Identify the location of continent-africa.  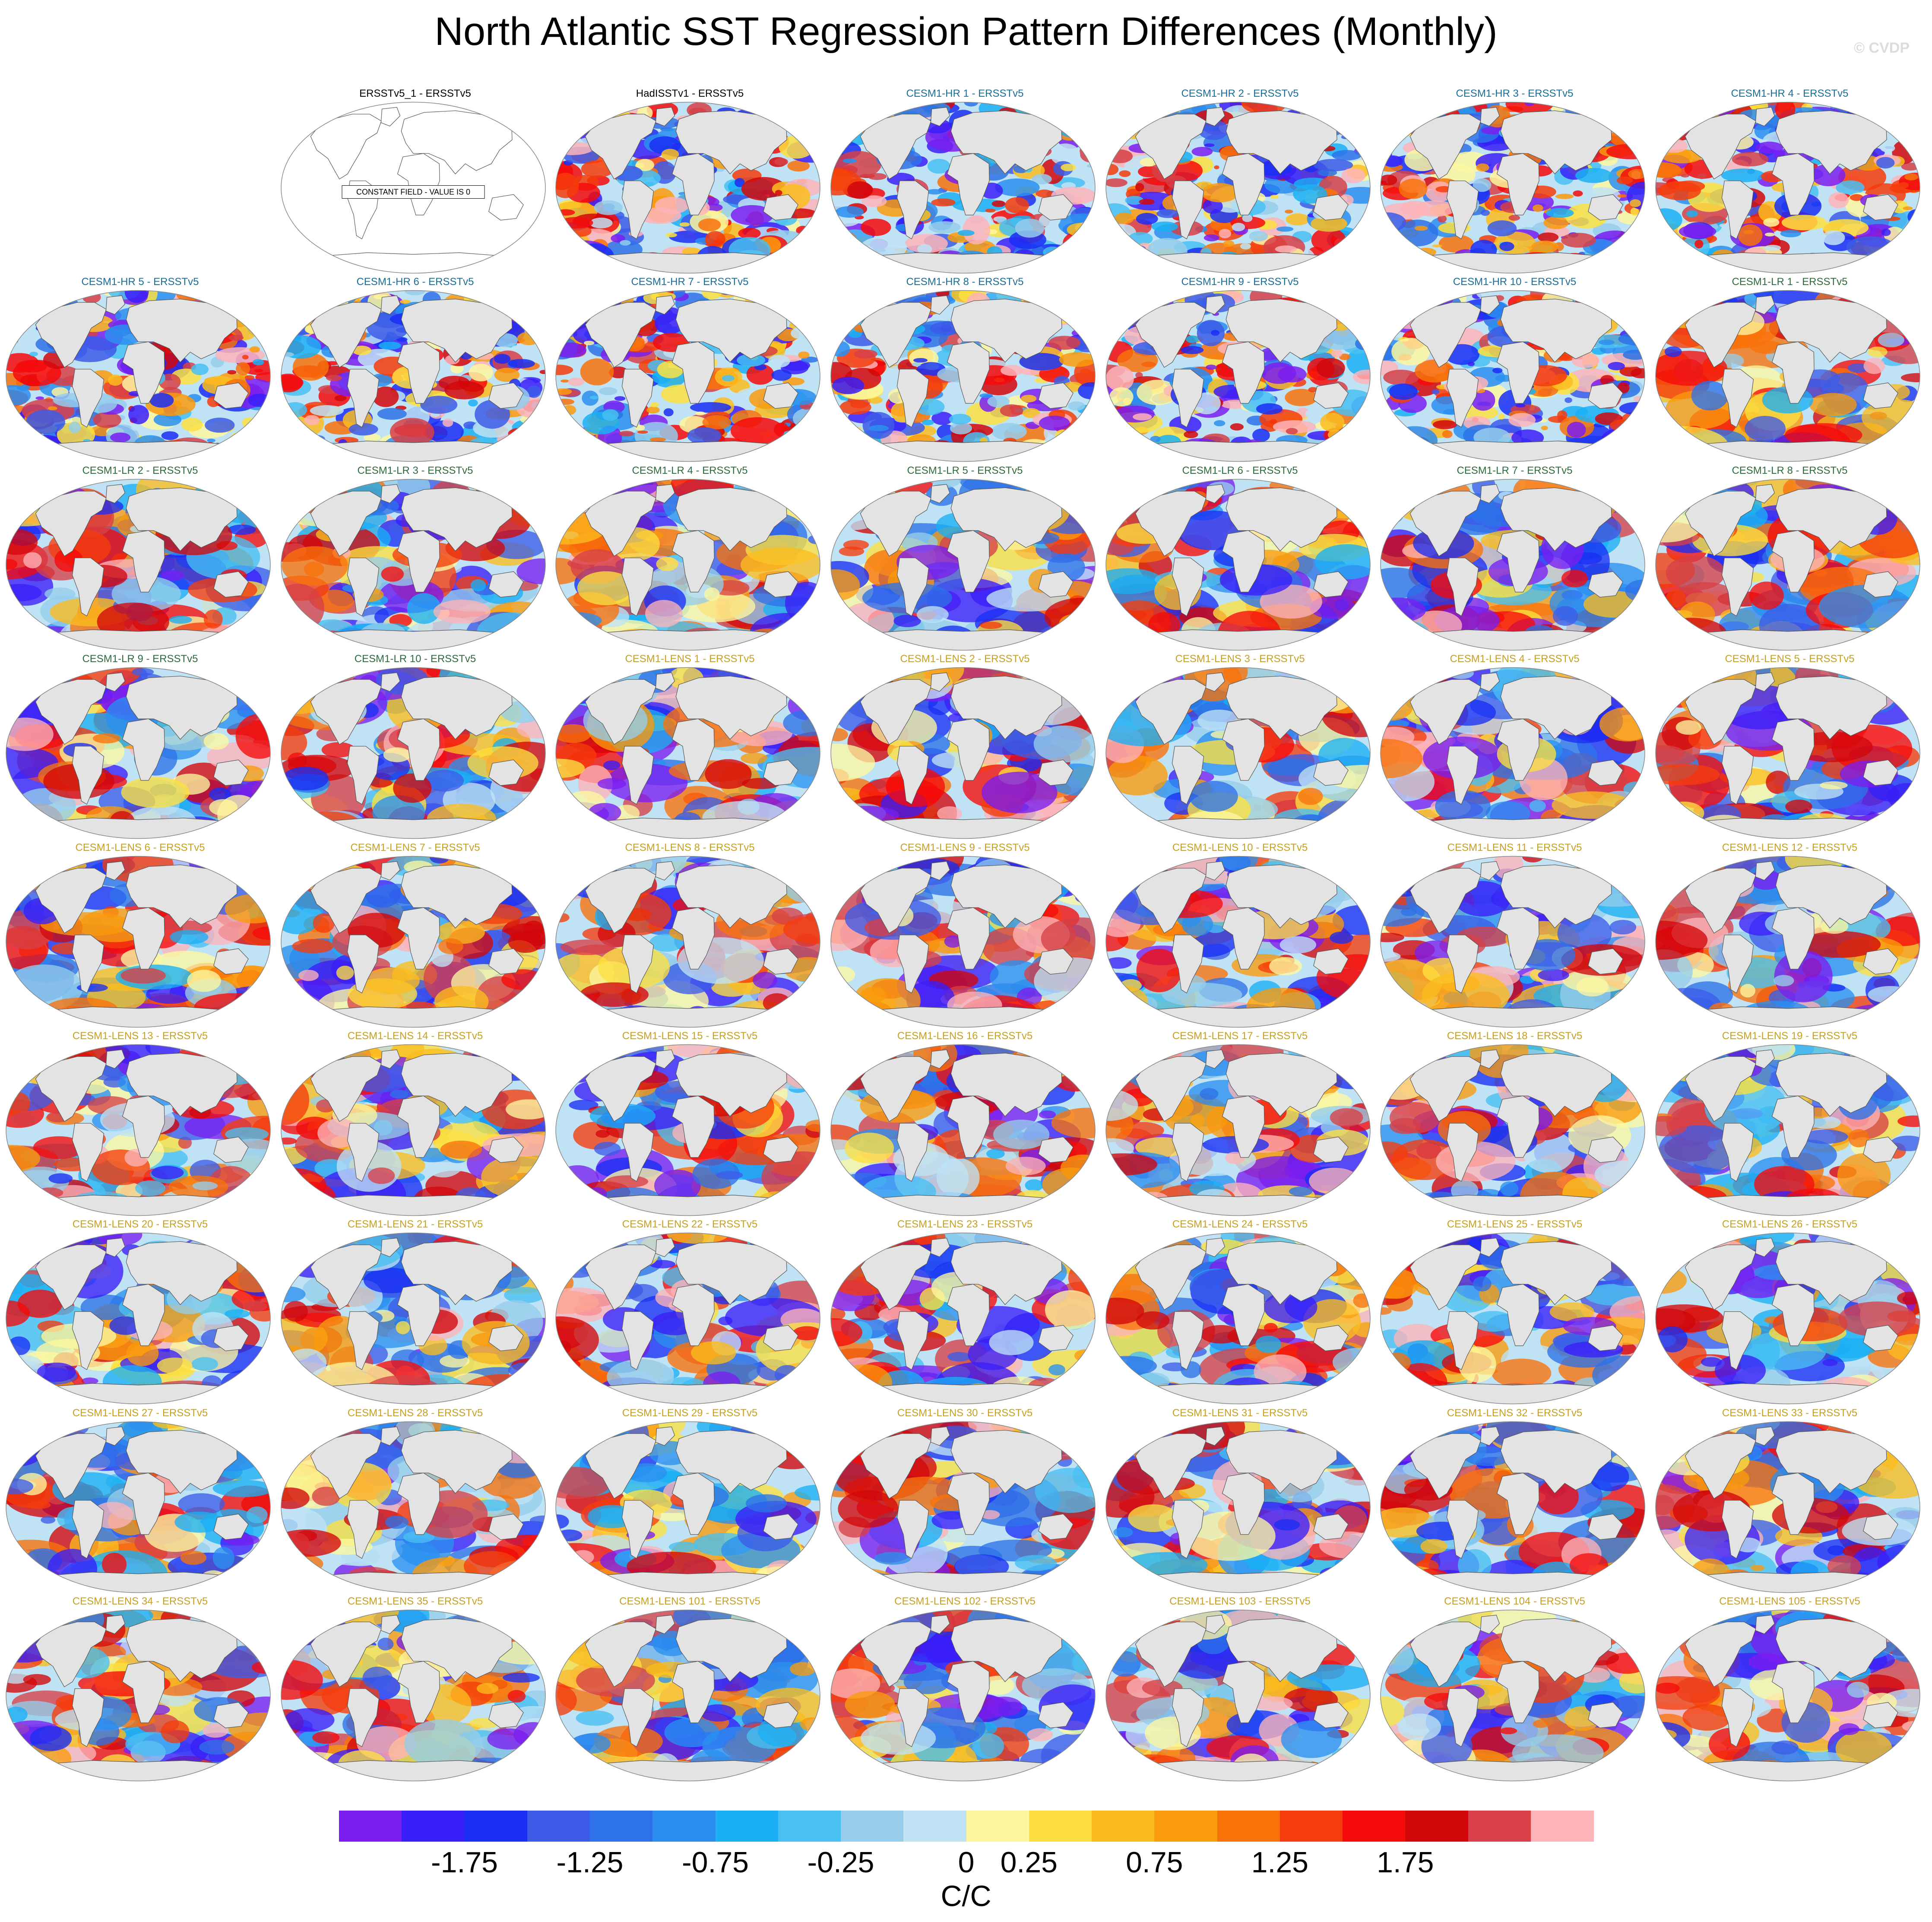
(143, 372).